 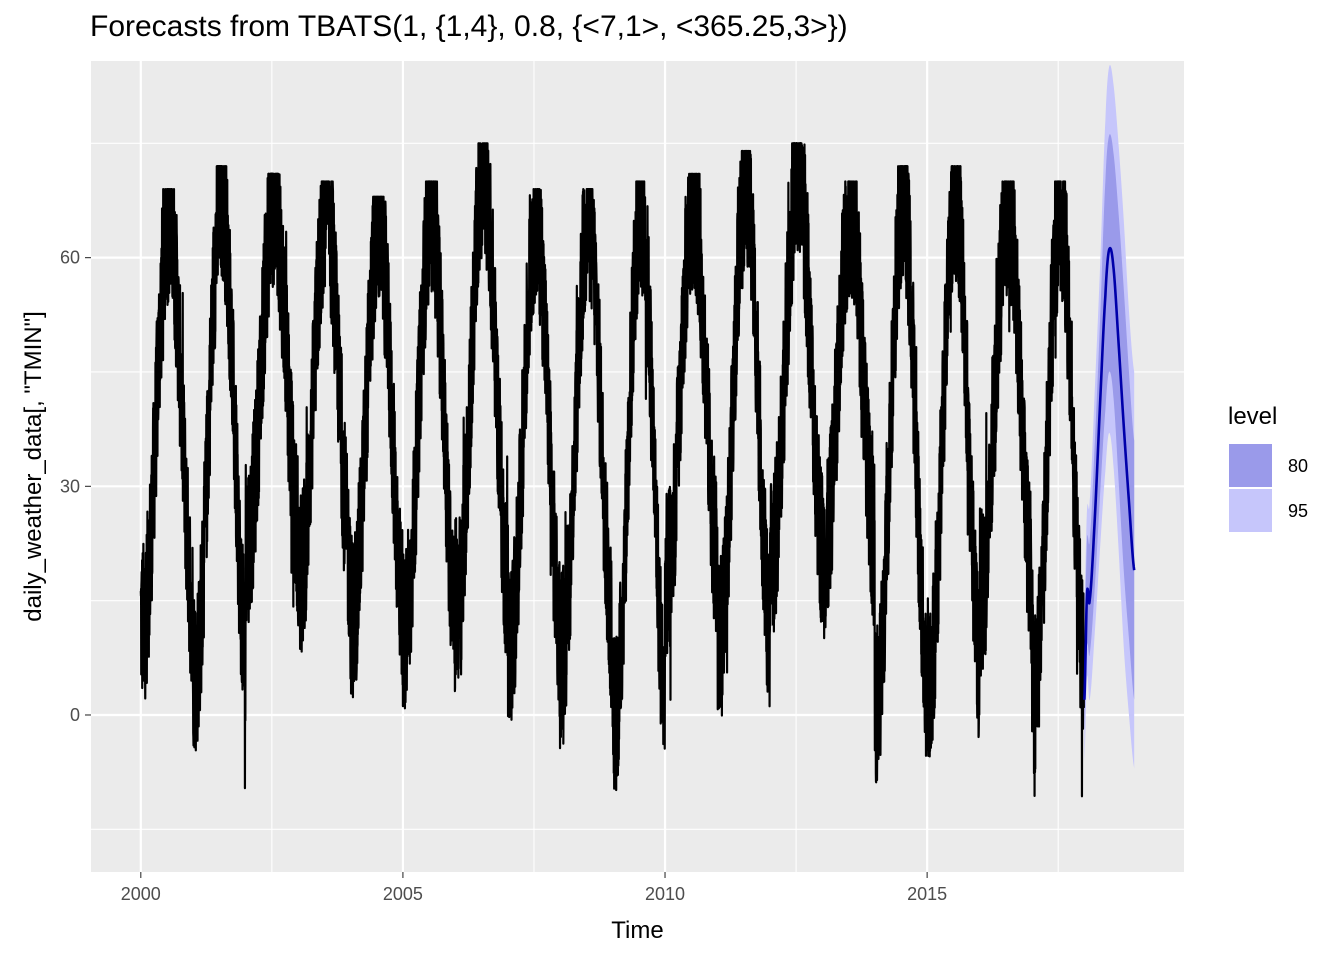 What do you see at coordinates (927, 894) in the screenshot?
I see `x-tick-label: 2015` at bounding box center [927, 894].